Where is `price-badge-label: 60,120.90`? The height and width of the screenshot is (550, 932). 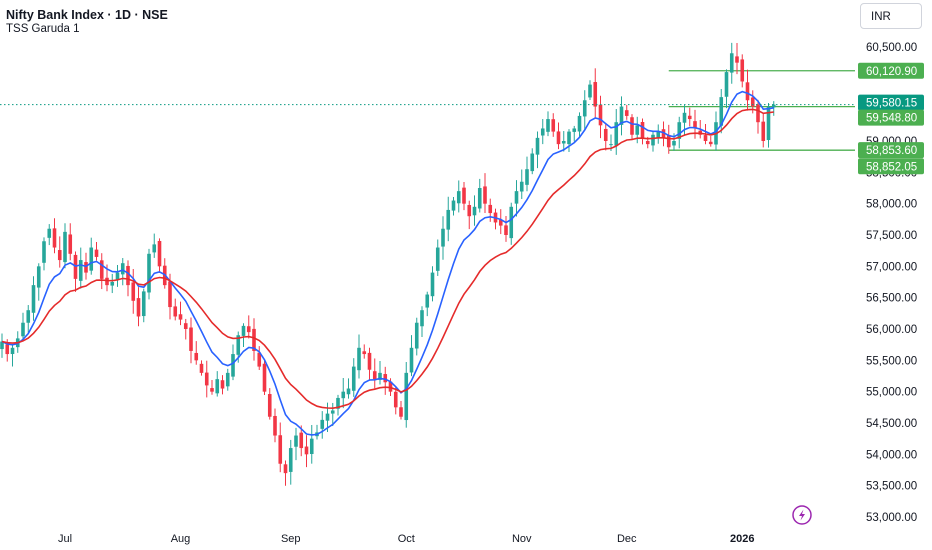
price-badge-label: 60,120.90 is located at coordinates (891, 72).